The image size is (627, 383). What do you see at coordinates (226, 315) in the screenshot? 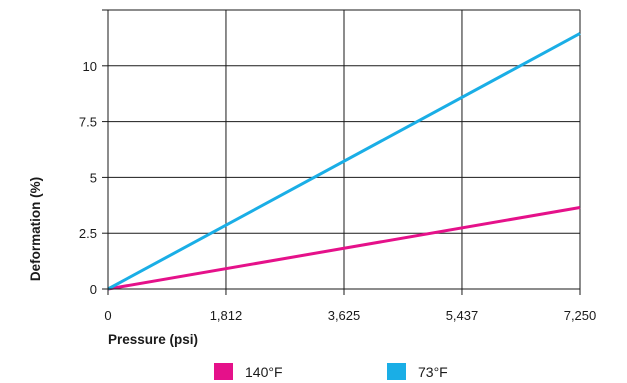
I see `x-tick-label: 1,812` at bounding box center [226, 315].